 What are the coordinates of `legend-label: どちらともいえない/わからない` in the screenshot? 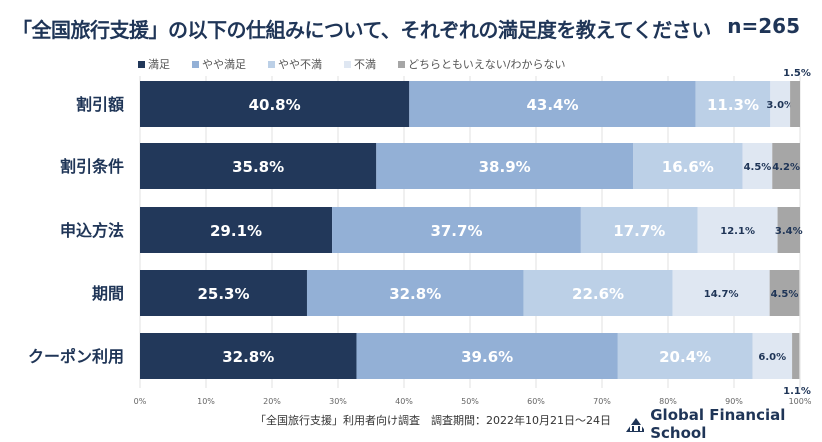 It's located at (487, 64).